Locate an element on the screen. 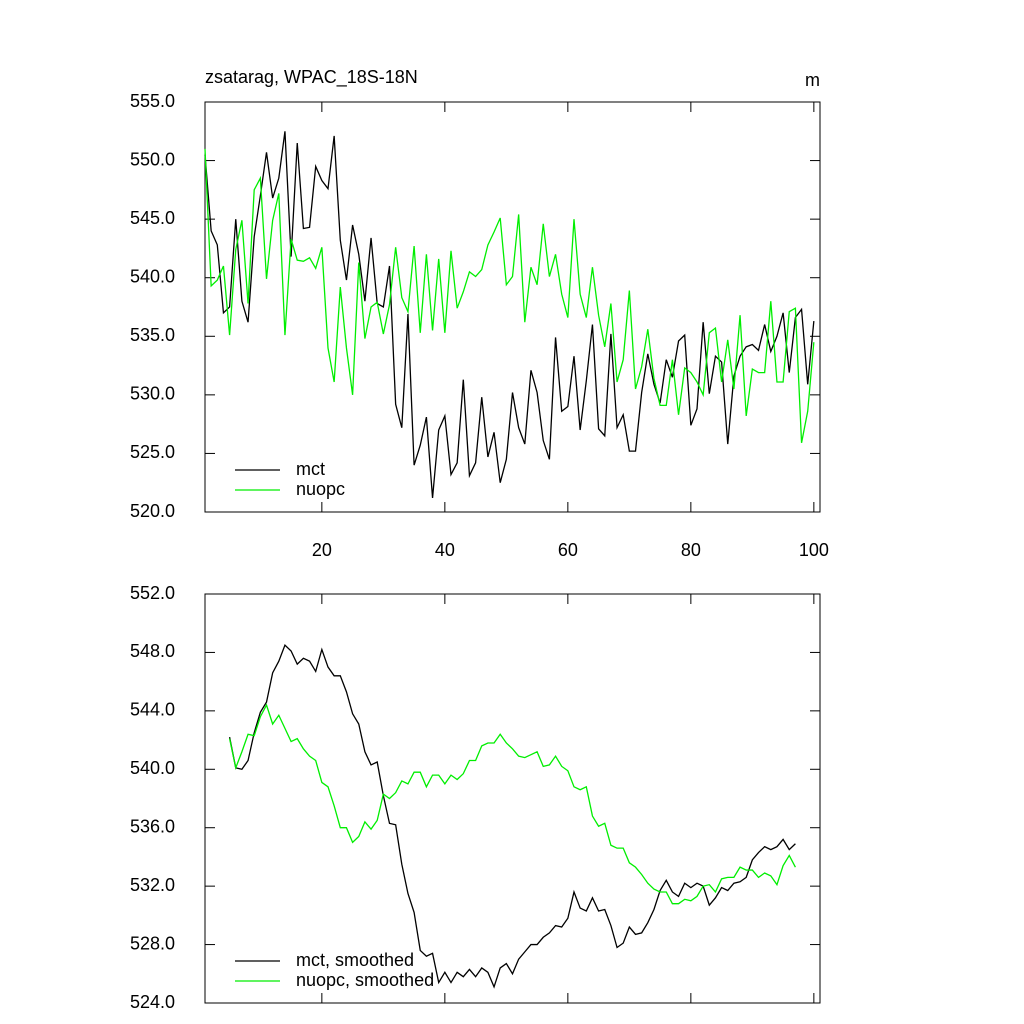  x-tick-label: 40 is located at coordinates (445, 550).